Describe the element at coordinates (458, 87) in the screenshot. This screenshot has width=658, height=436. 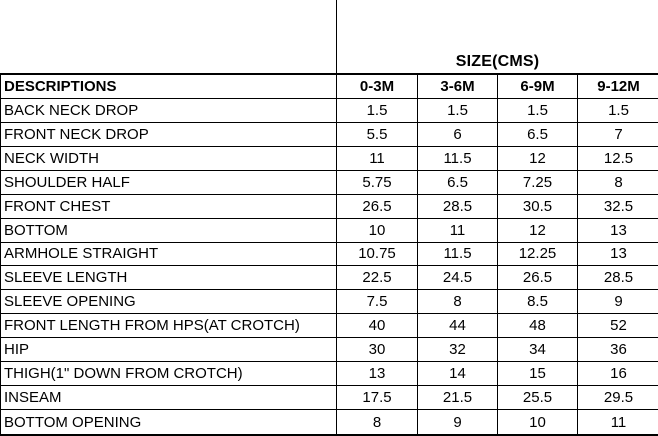
I see `column-header-3-6m: 3-6M` at that location.